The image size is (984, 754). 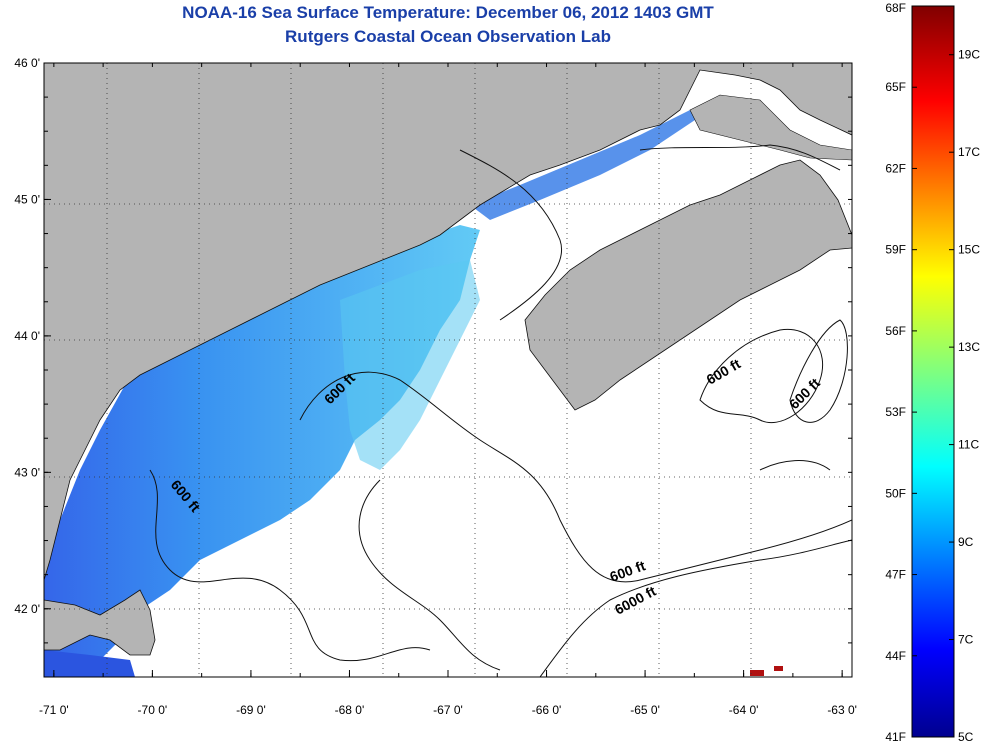 What do you see at coordinates (100, 622) in the screenshot?
I see `land-cape-cod` at bounding box center [100, 622].